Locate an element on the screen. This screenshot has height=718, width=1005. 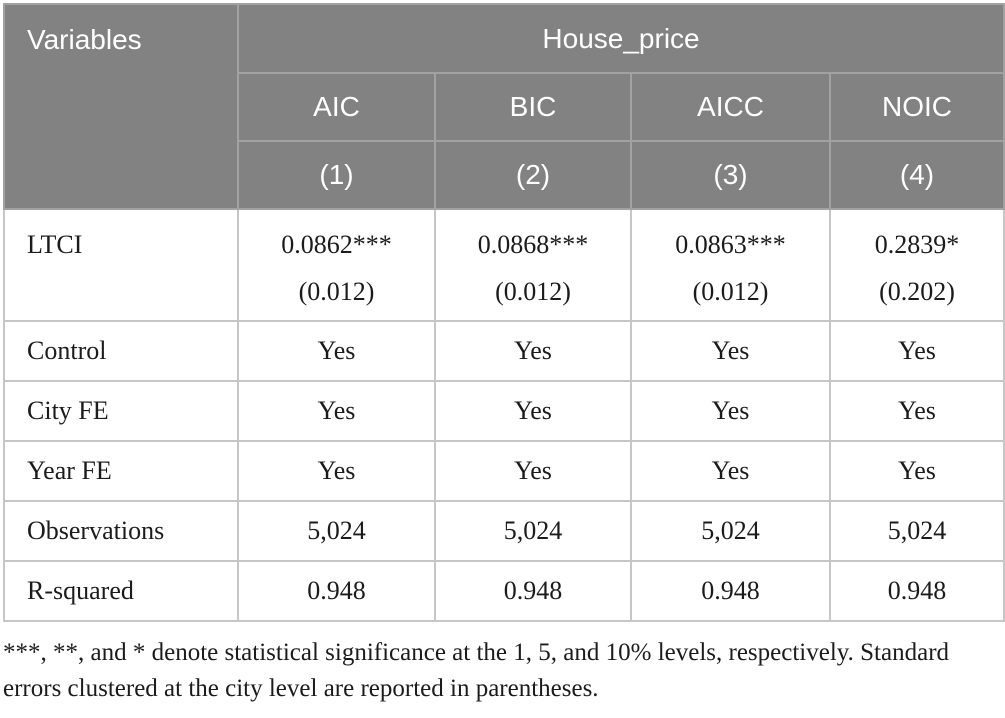
header-row-criteria: AIC BIC AICC NOIC is located at coordinates (504, 107).